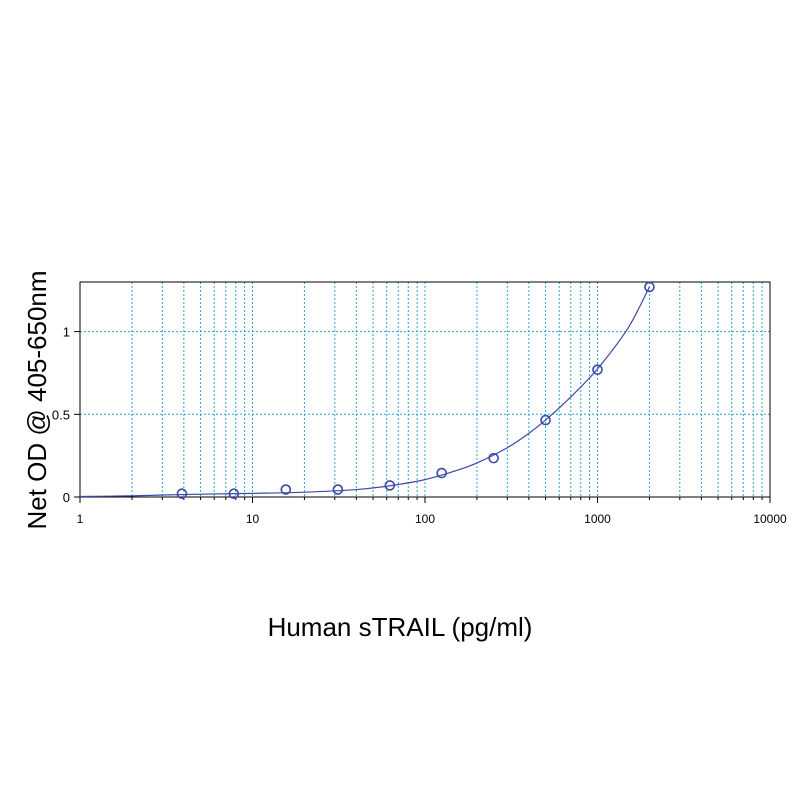  I want to click on y-tick-label: 0, so click(66, 497).